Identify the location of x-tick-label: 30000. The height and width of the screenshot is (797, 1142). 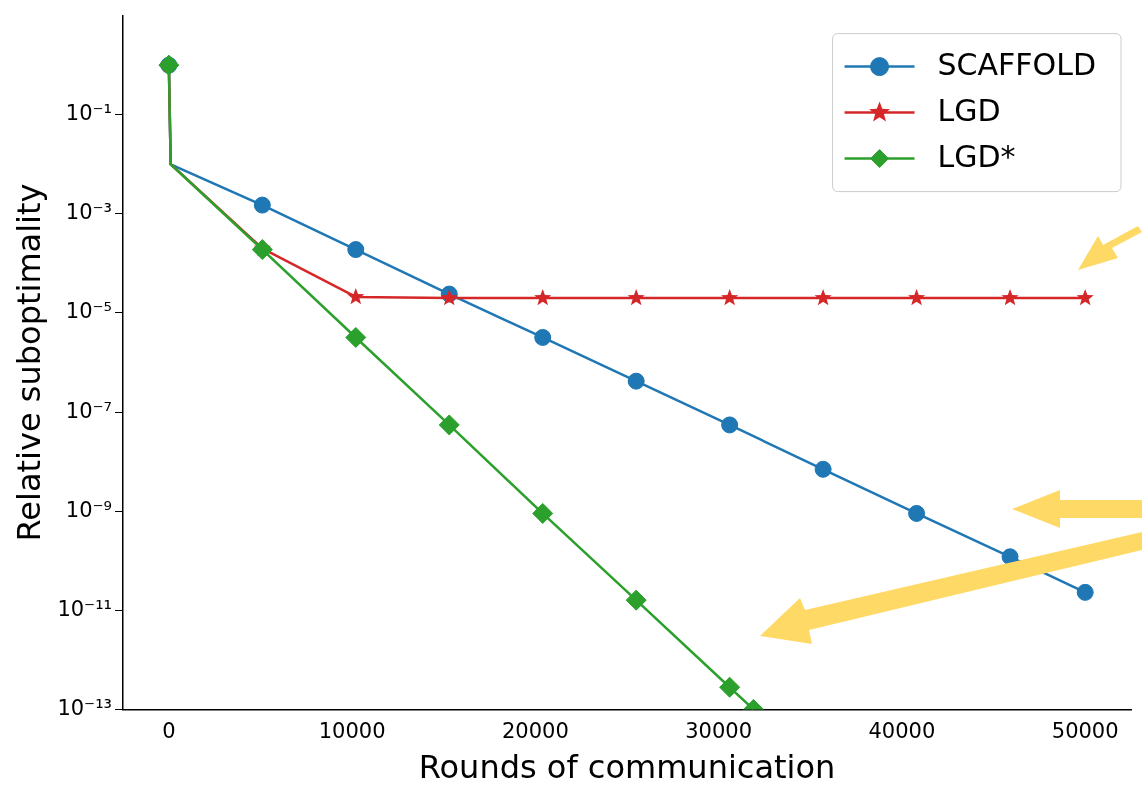
(719, 731).